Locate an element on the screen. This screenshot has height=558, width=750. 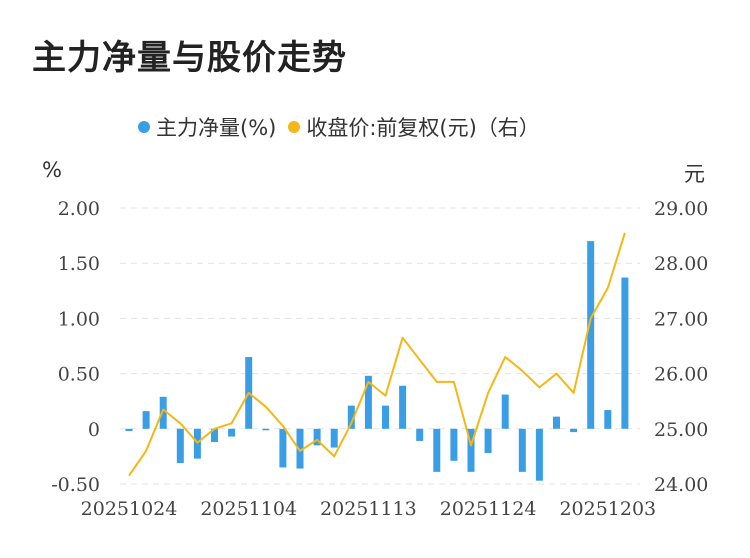
x-tick-label: 20251113 is located at coordinates (368, 509).